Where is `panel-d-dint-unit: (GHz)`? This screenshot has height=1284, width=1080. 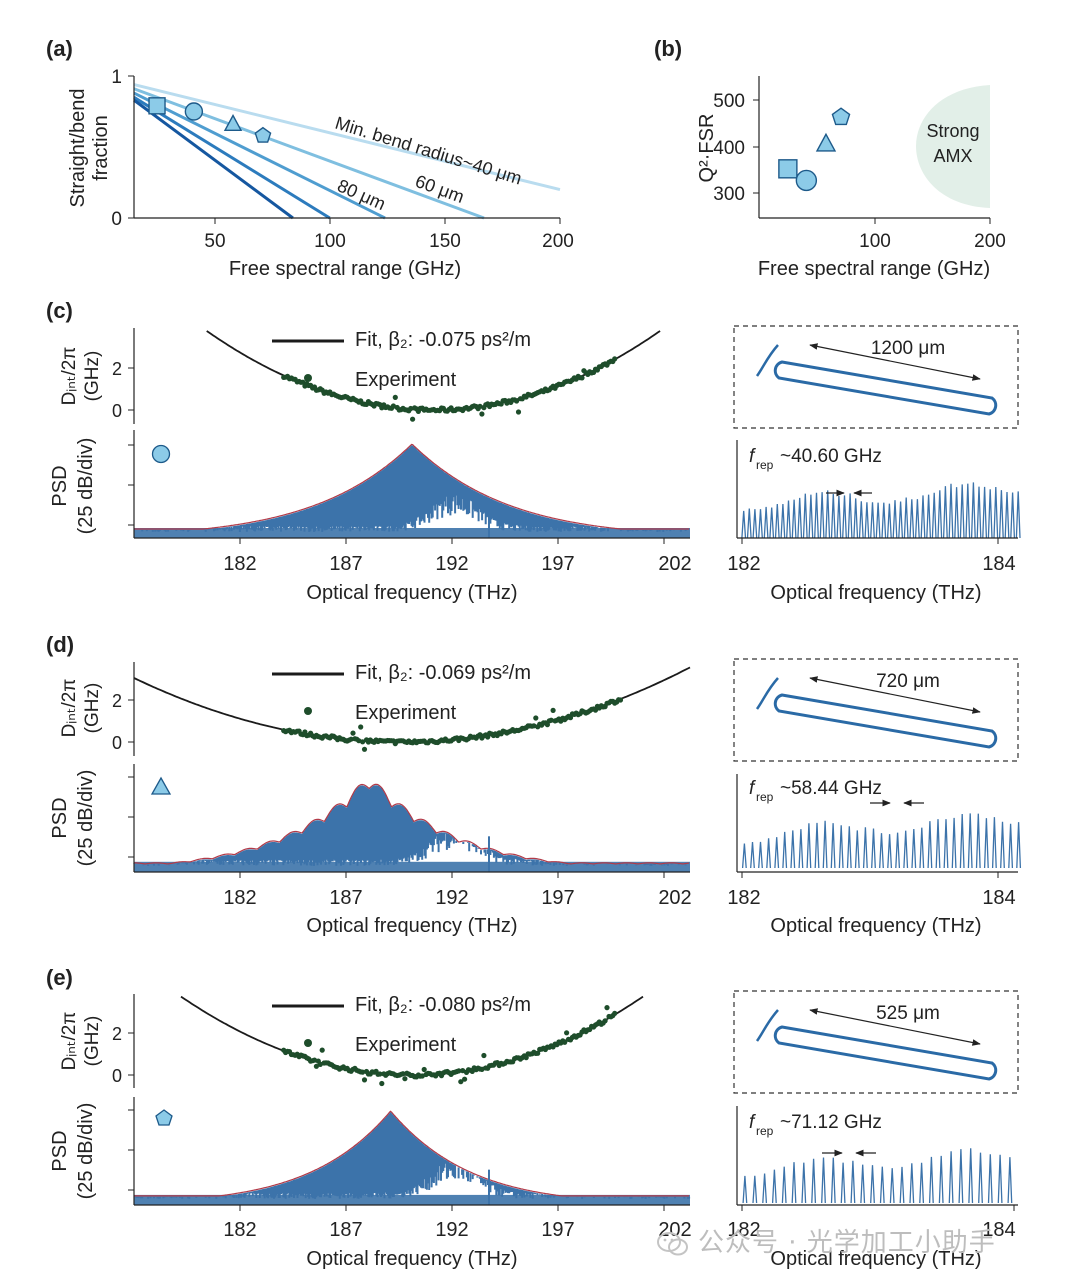 panel-d-dint-unit: (GHz) is located at coordinates (92, 708).